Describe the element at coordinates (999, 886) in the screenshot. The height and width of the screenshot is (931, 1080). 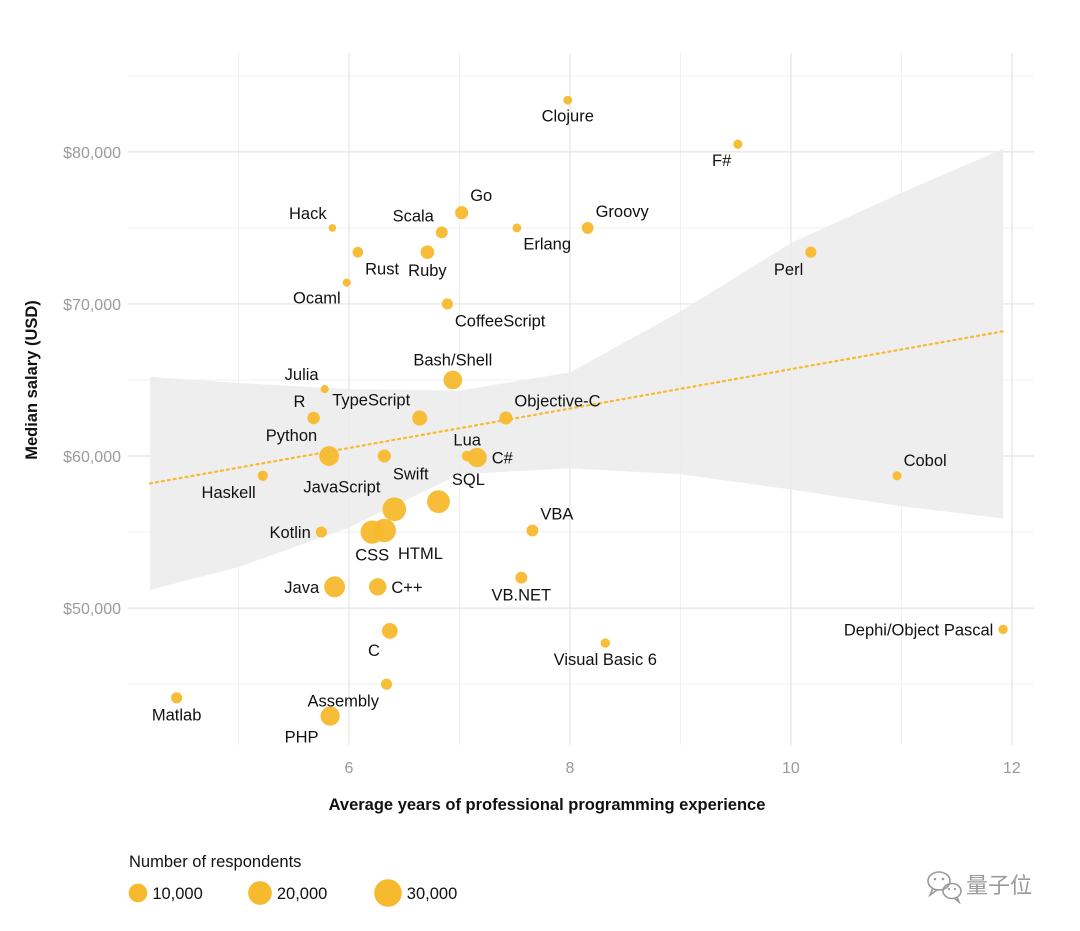
I see `watermark-text: 量子位` at that location.